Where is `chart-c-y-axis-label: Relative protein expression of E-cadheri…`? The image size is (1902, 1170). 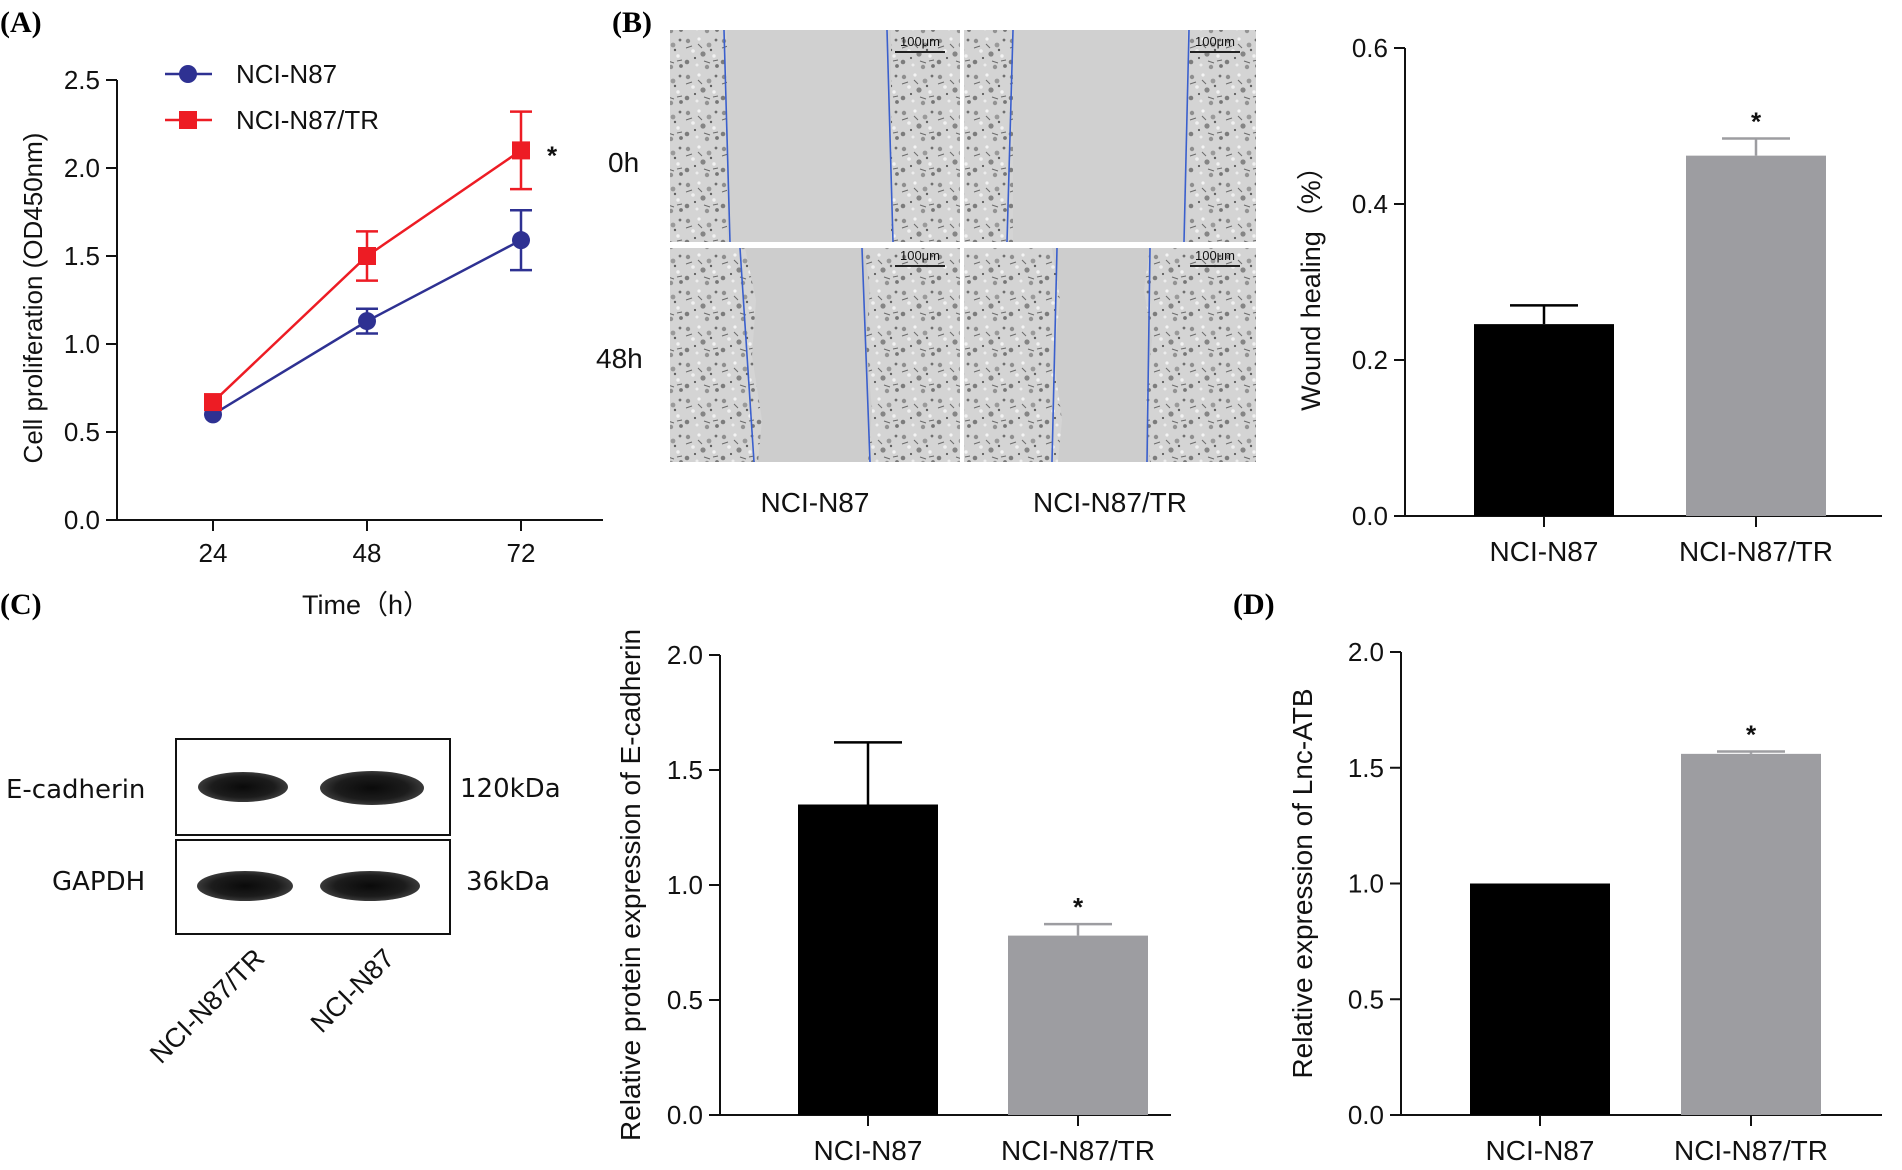 chart-c-y-axis-label: Relative protein expression of E-cadheri… is located at coordinates (630, 885).